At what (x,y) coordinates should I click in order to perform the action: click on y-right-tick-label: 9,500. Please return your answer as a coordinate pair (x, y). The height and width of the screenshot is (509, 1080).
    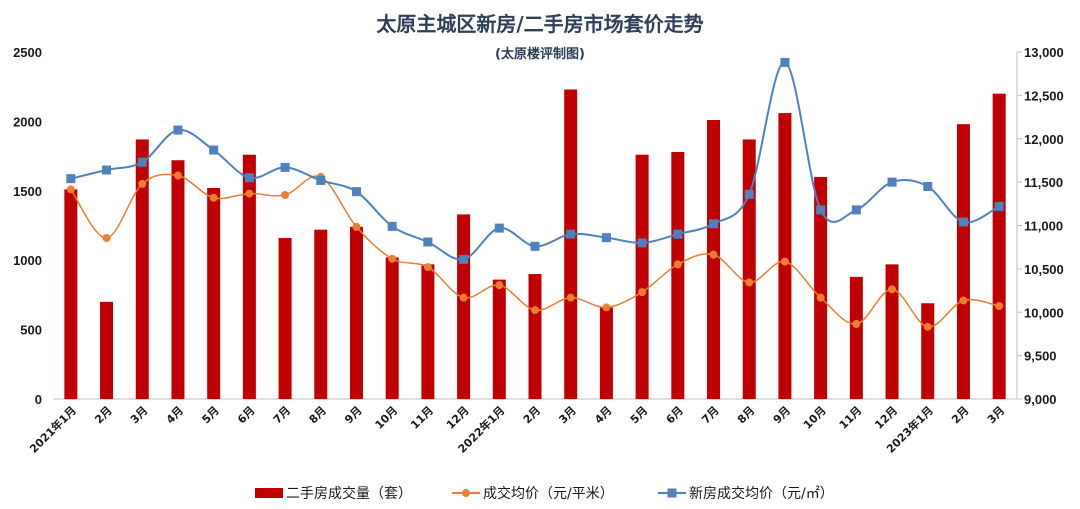
    Looking at the image, I should click on (1040, 356).